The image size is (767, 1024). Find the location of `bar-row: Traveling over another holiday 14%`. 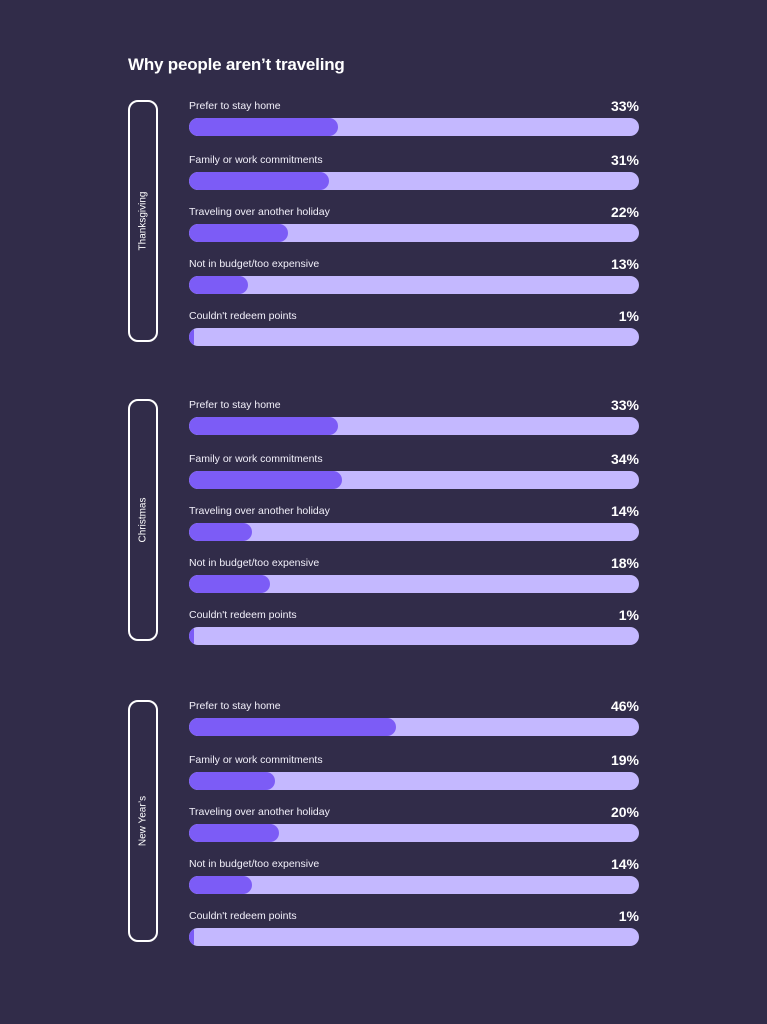

bar-row: Traveling over another holiday 14% is located at coordinates (414, 527).